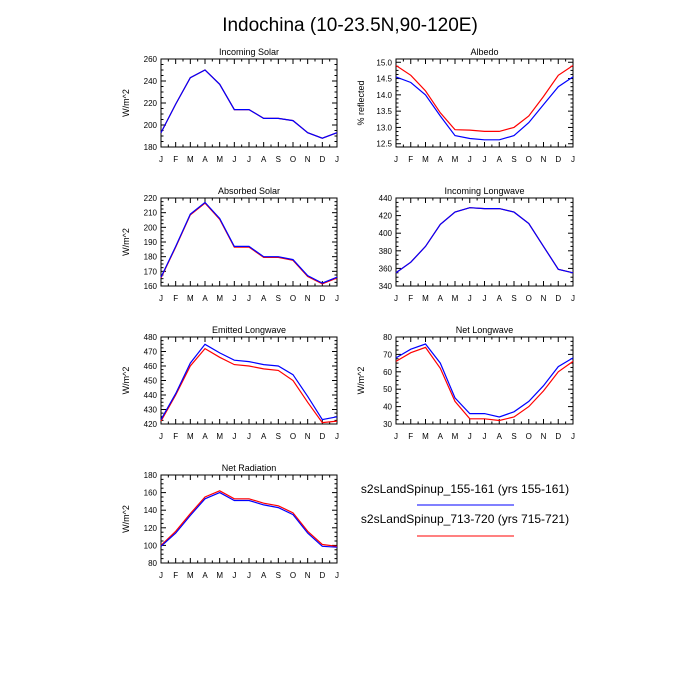 This screenshot has height=700, width=700. What do you see at coordinates (384, 62) in the screenshot?
I see `y-tick-label: 15.0` at bounding box center [384, 62].